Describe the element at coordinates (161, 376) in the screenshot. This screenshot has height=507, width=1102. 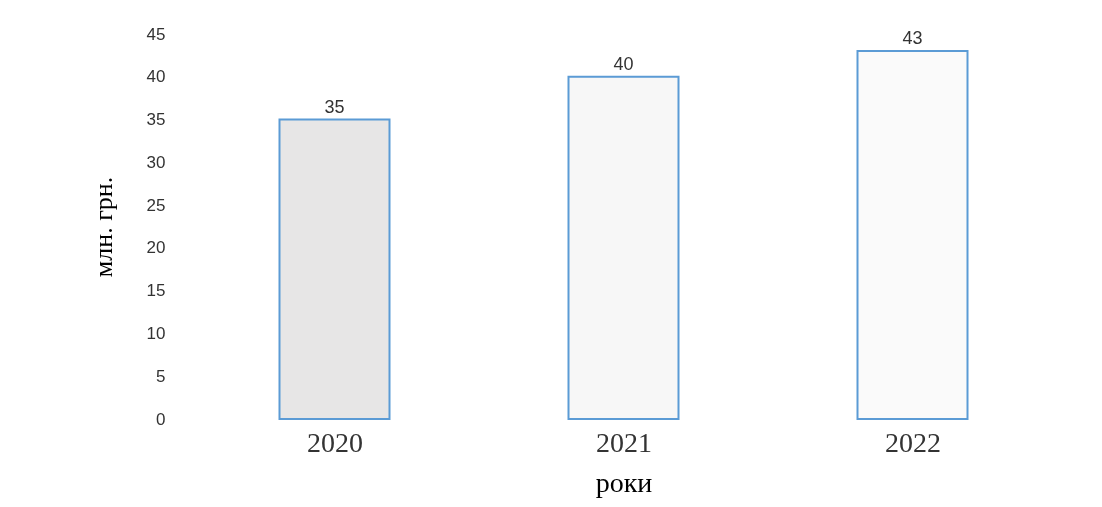
I see `y-tick-label: 5` at that location.